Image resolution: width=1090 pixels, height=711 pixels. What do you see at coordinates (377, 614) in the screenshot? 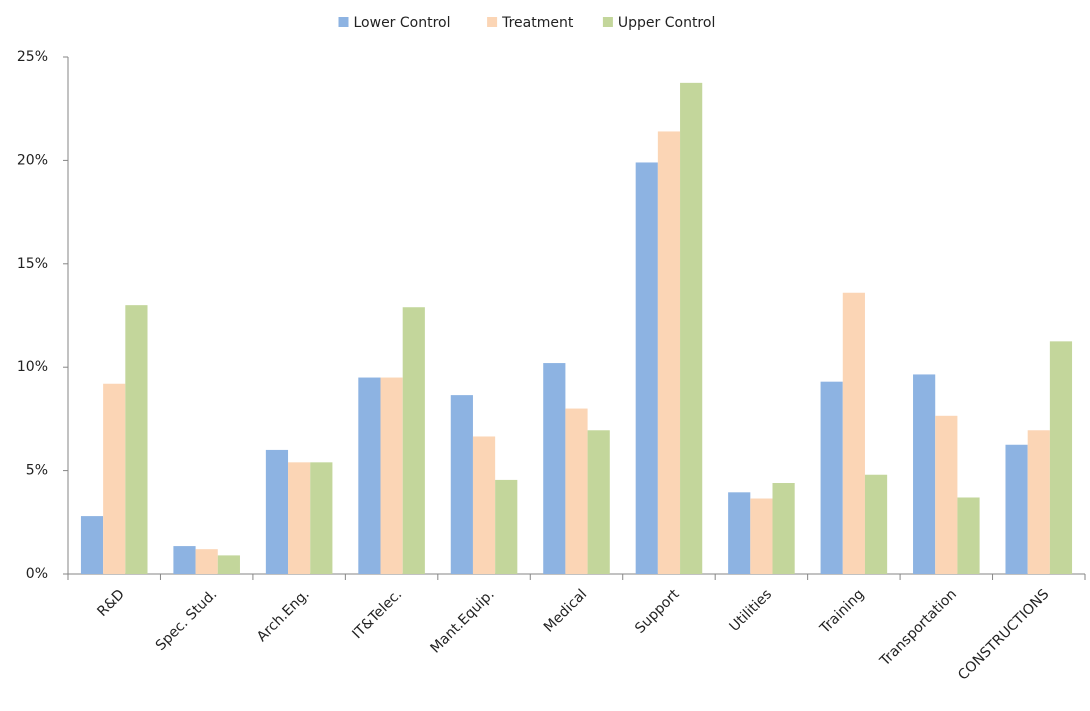
I see `x-tick-label: IT&Telec.` at bounding box center [377, 614].